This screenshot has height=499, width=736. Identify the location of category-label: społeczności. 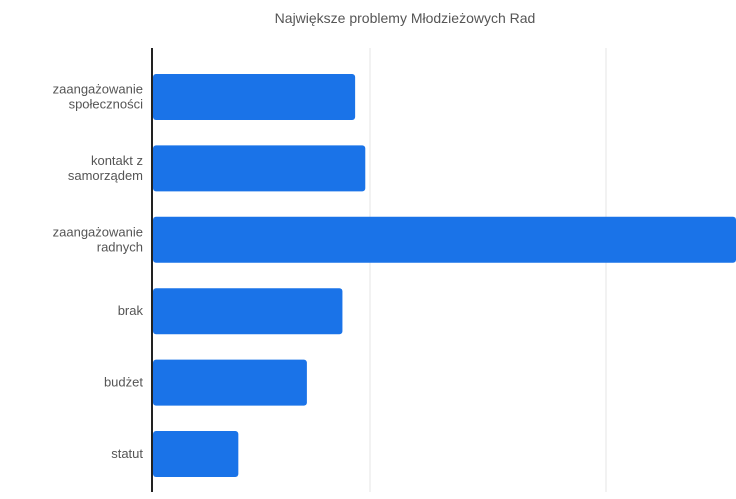
(106, 104).